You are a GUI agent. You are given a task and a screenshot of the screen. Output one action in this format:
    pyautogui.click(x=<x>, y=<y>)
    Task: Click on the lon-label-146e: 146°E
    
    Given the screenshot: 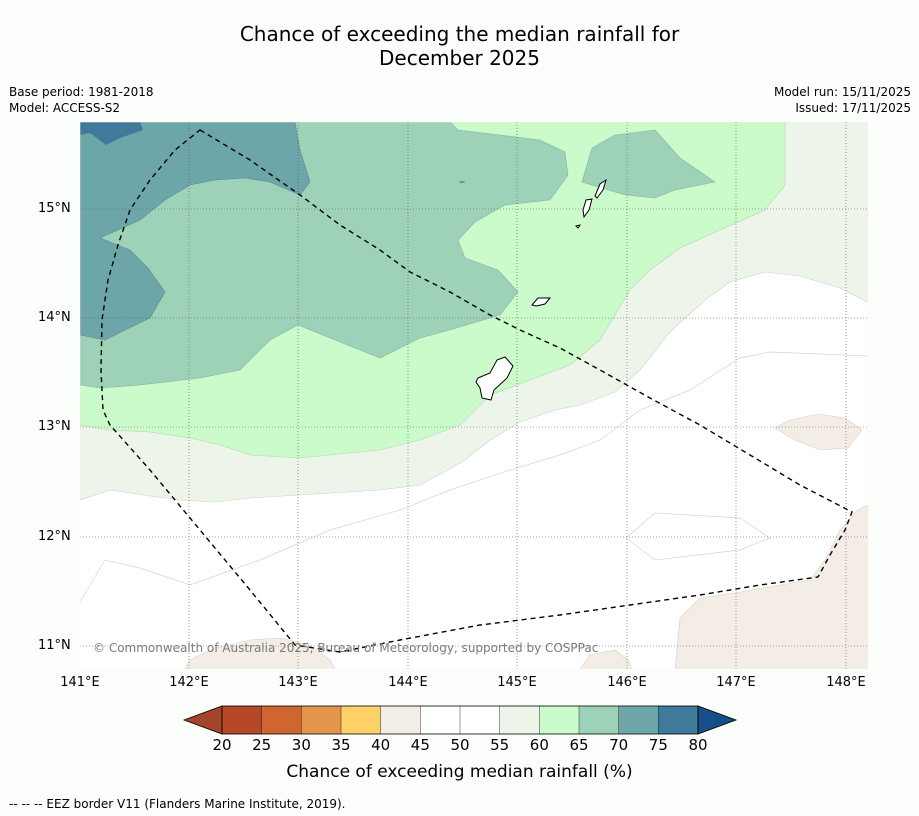 What is the action you would take?
    pyautogui.click(x=627, y=682)
    